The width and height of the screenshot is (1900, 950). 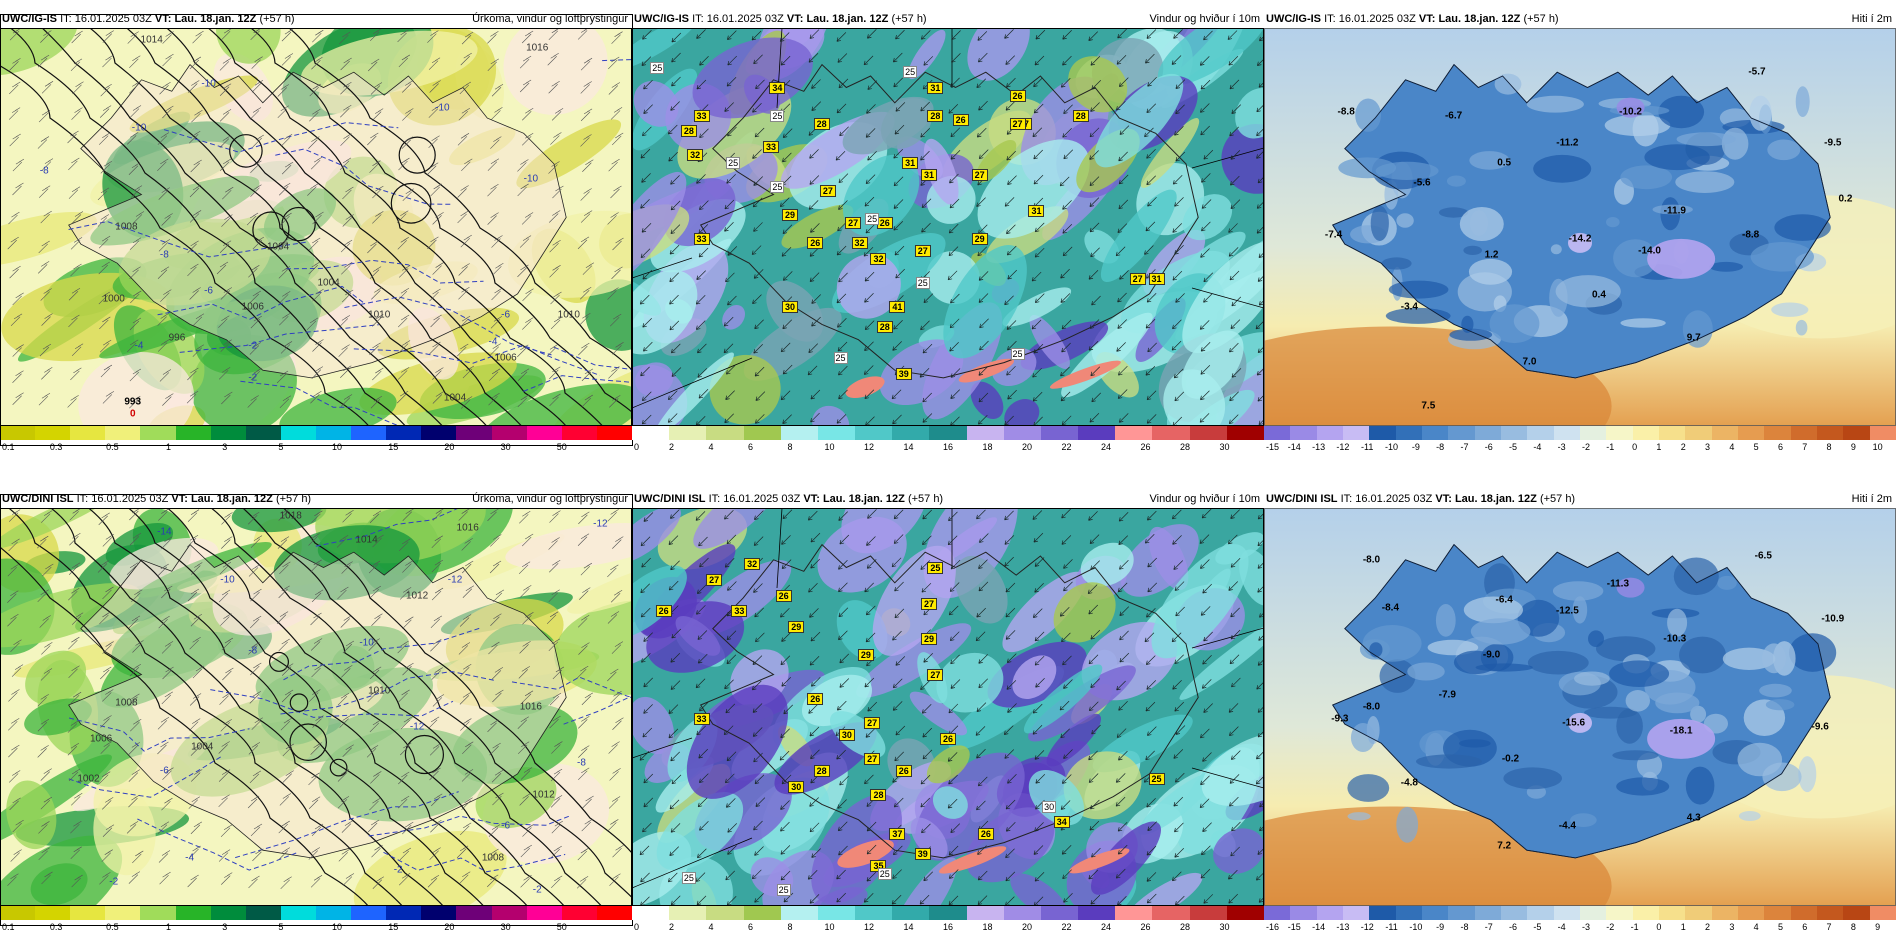 I want to click on gust-value-label: 31, so click(x=1156, y=278).